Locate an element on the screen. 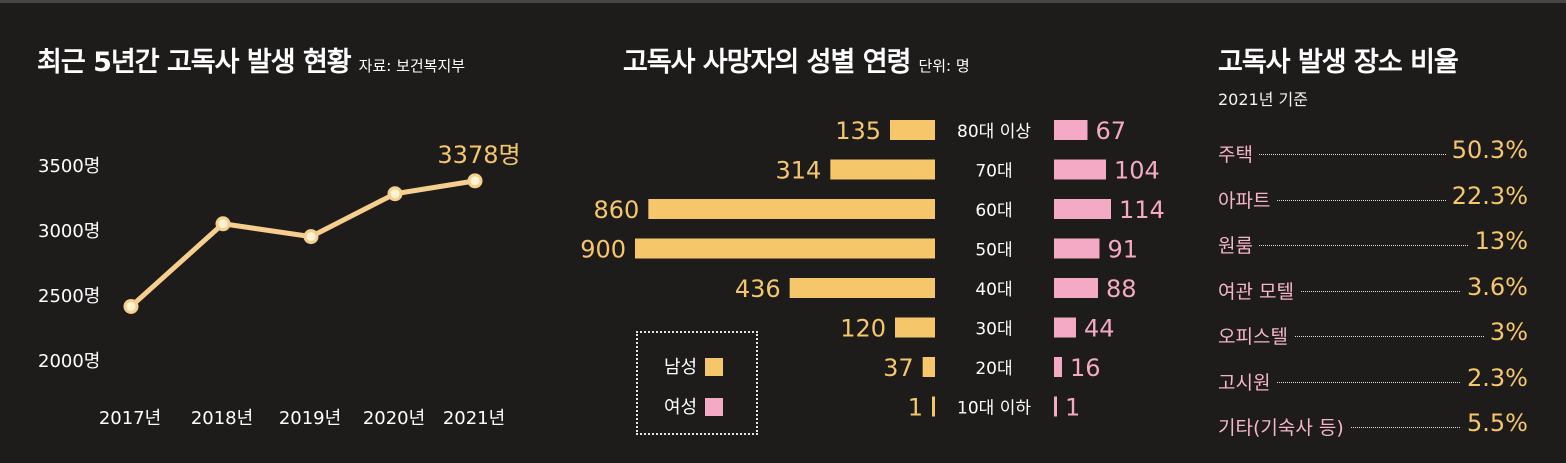 The height and width of the screenshot is (463, 1566). male-value: 314 is located at coordinates (799, 171).